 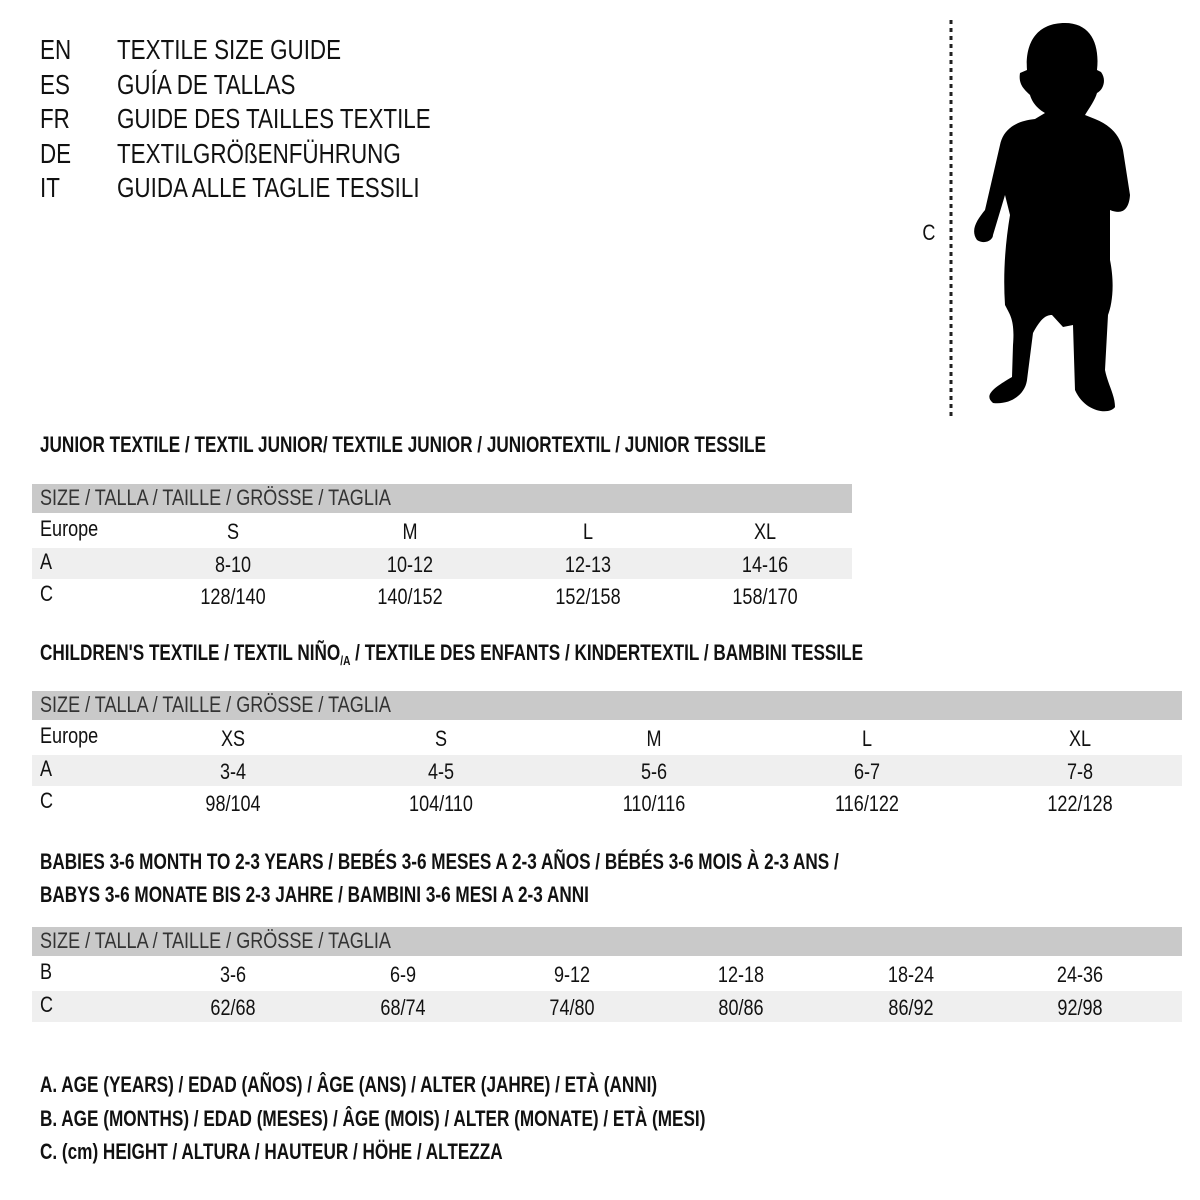 I want to click on table-cell: 128/140, so click(x=233, y=596).